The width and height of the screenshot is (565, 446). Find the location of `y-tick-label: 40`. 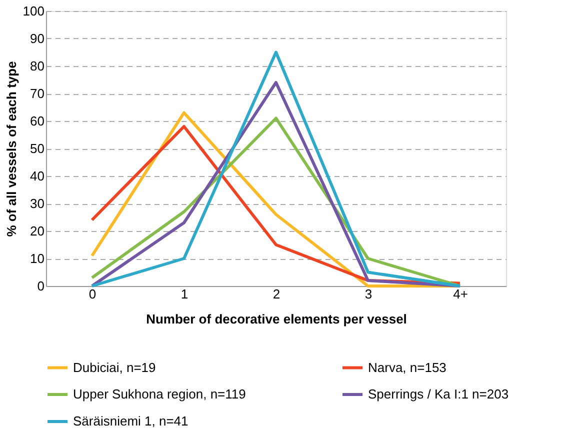

y-tick-label: 40 is located at coordinates (37, 176).